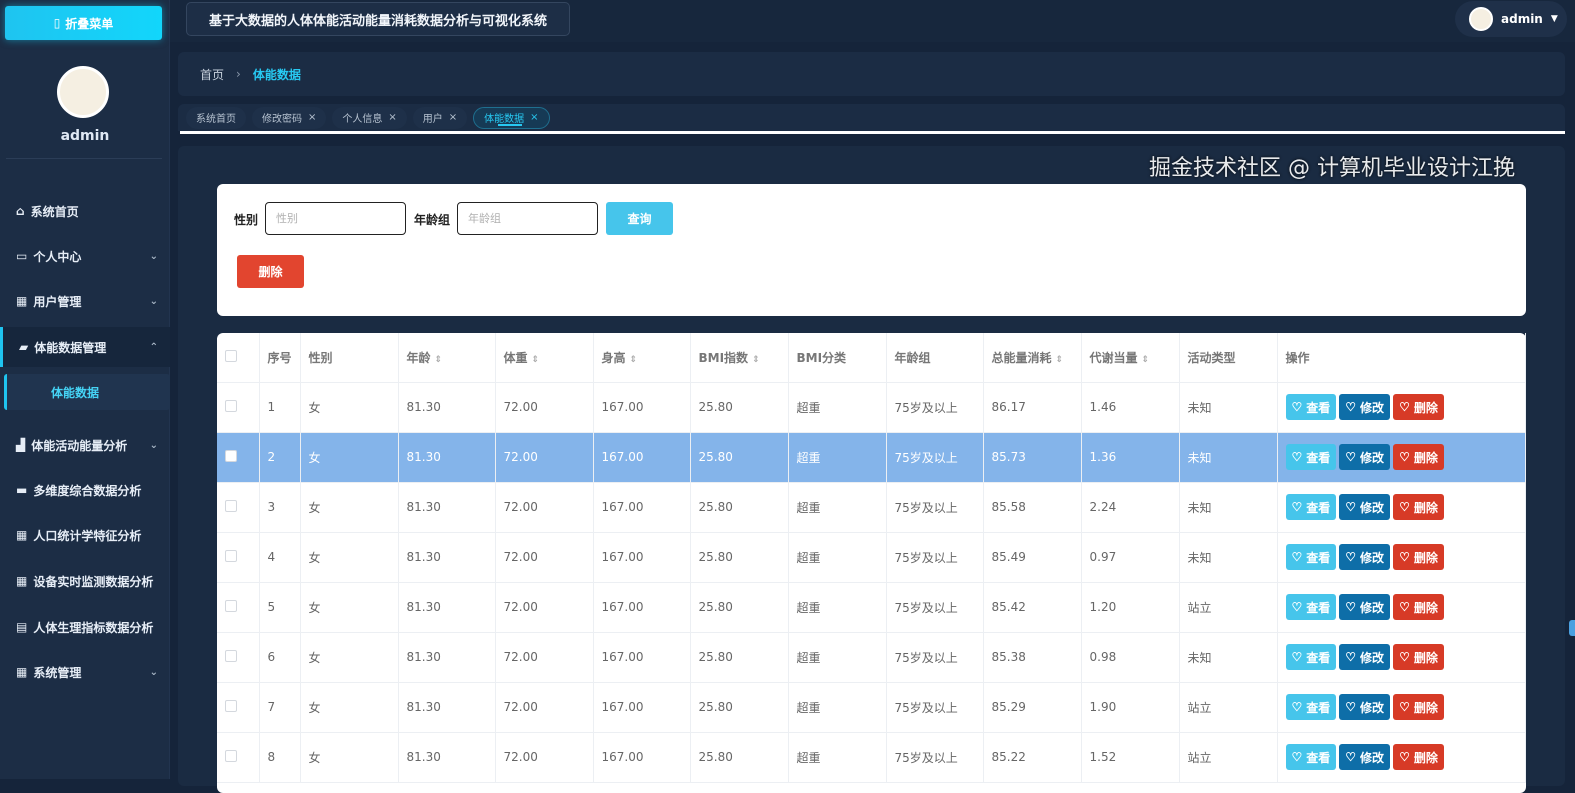 Image resolution: width=1575 pixels, height=793 pixels. What do you see at coordinates (440, 117) in the screenshot?
I see `tab-3: 用户 ×` at bounding box center [440, 117].